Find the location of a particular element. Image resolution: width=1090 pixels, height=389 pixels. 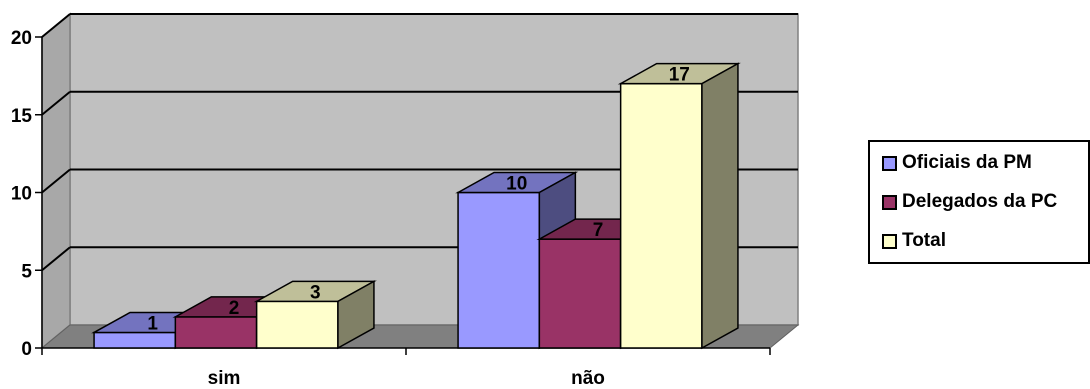

legend-item-oficiais: Oficiais da PM is located at coordinates (957, 163).